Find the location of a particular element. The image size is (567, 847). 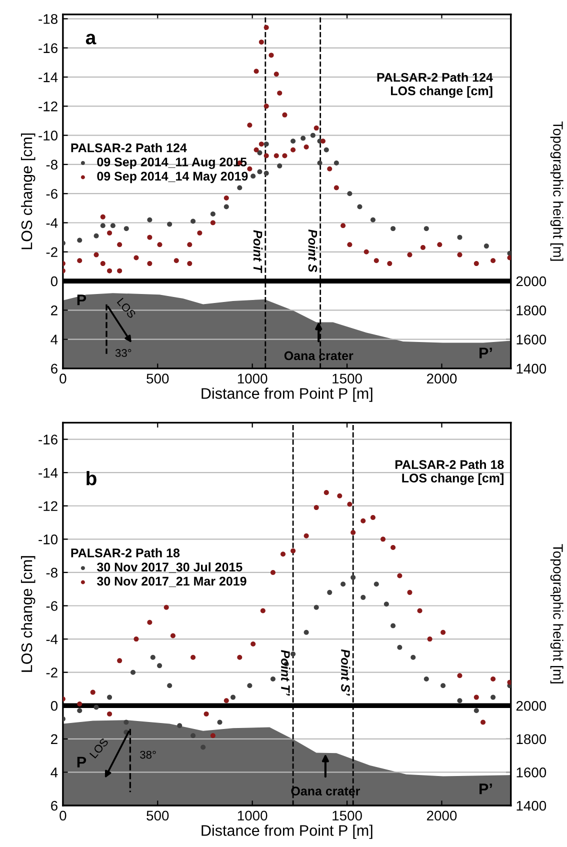

y-tick-label: 2 is located at coordinates (54, 739).